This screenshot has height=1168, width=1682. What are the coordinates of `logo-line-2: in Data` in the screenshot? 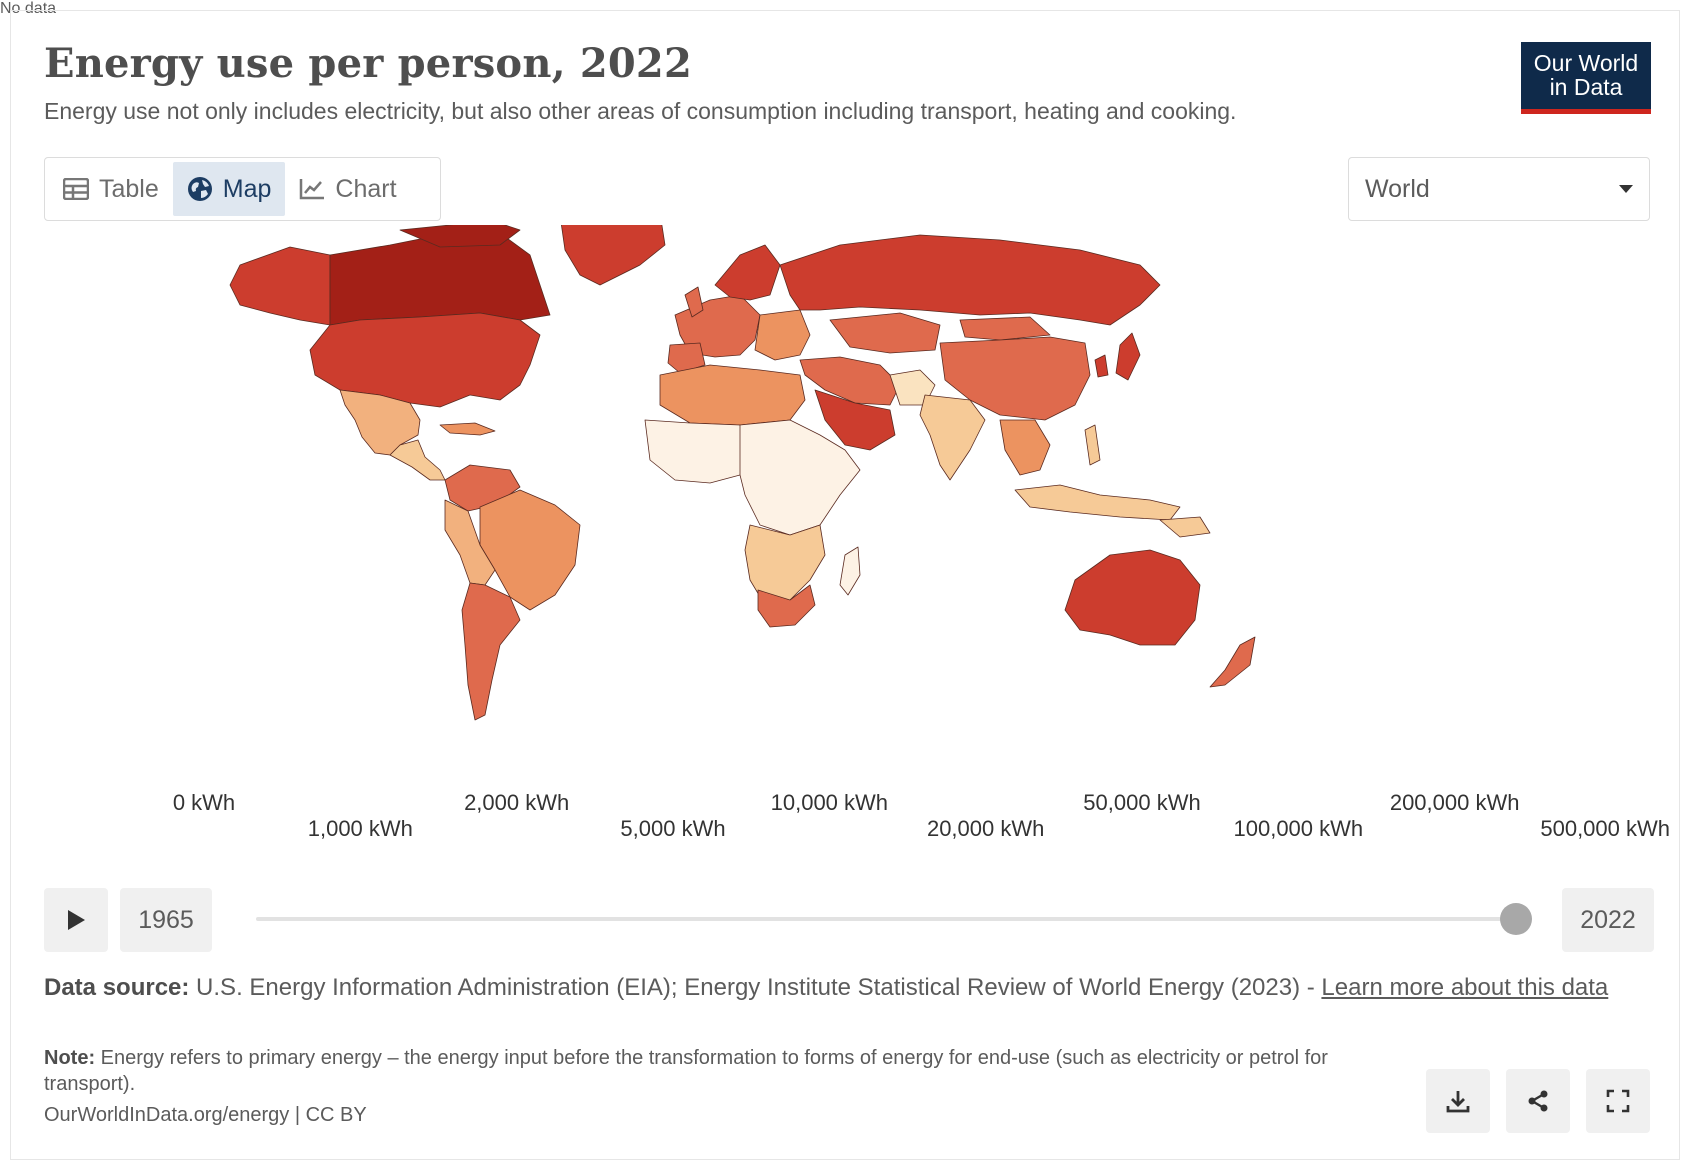 It's located at (1586, 87).